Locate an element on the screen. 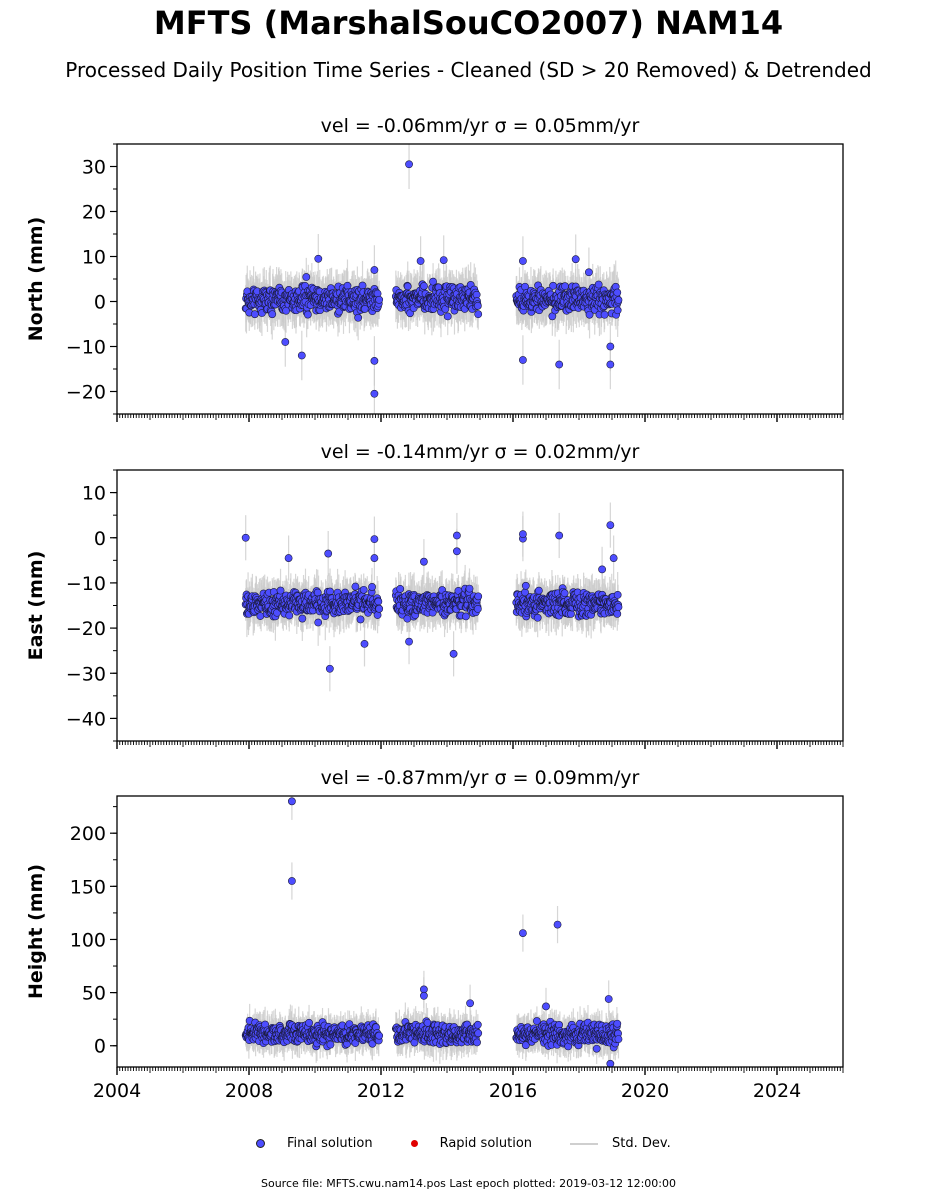  y-tick-label: −30 is located at coordinates (86, 674).